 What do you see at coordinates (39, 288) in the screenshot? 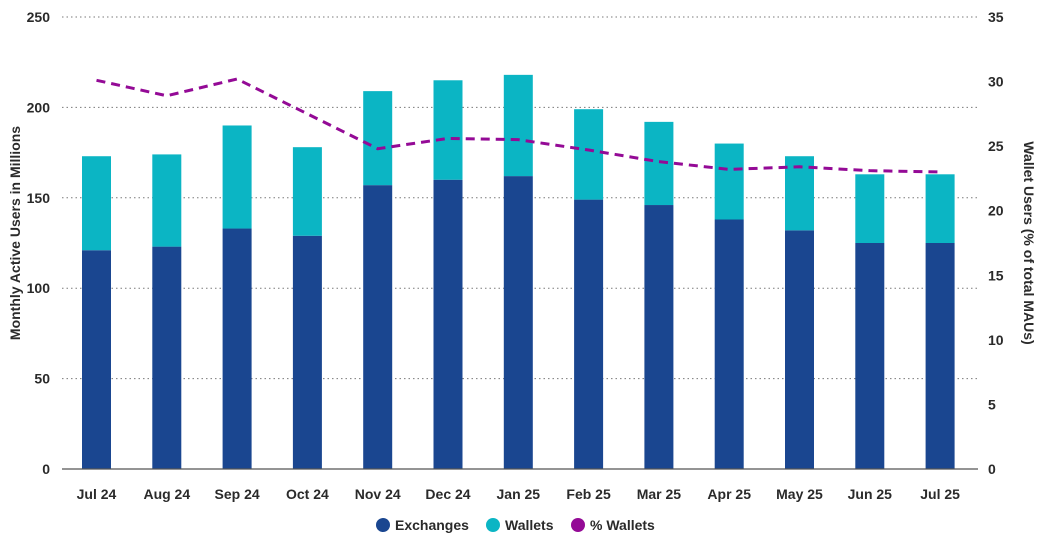
I see `y-tick-label: 100` at bounding box center [39, 288].